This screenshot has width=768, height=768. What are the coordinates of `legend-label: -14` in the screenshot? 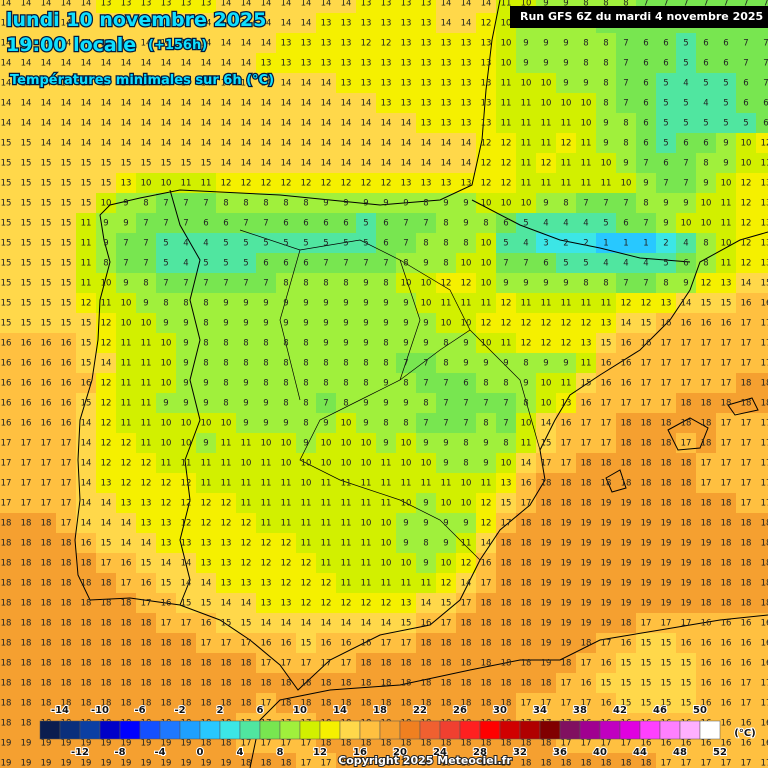 It's located at (60, 710).